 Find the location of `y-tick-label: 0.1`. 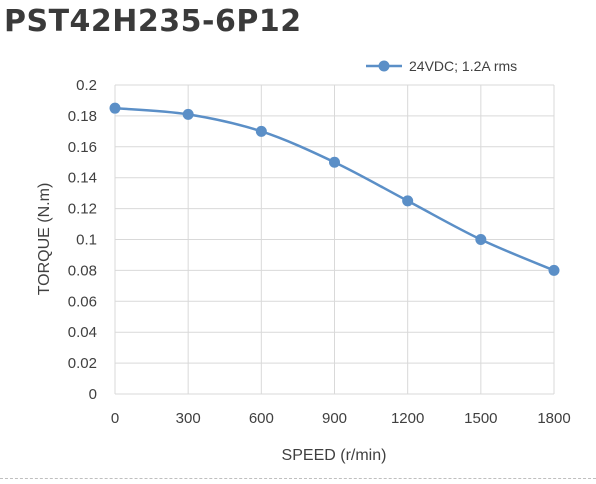

y-tick-label: 0.1 is located at coordinates (86, 240).